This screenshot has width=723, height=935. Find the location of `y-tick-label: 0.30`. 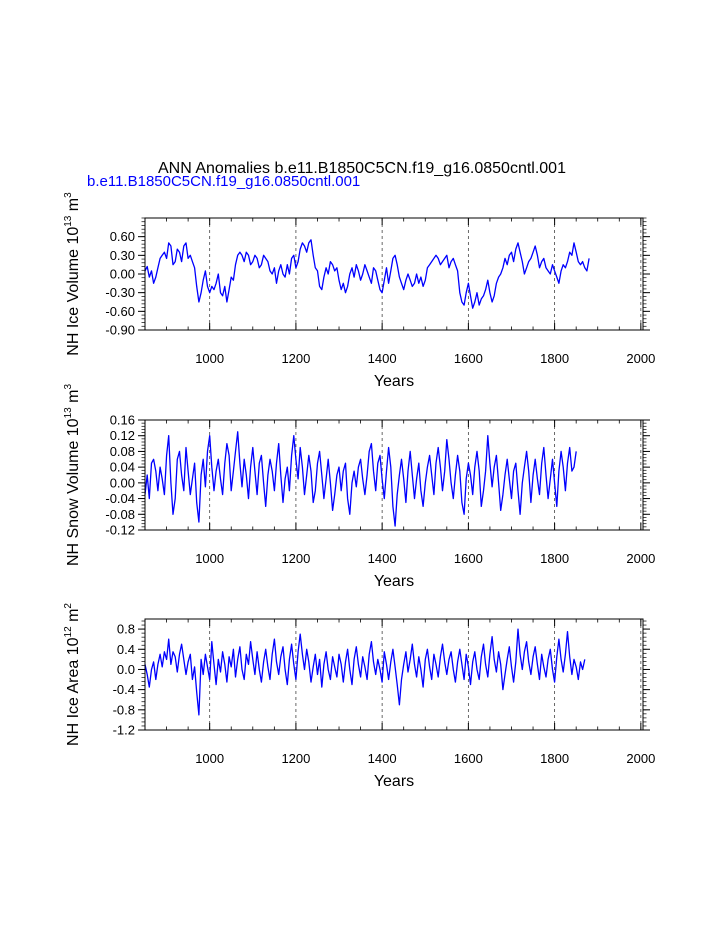

y-tick-label: 0.30 is located at coordinates (122, 255).